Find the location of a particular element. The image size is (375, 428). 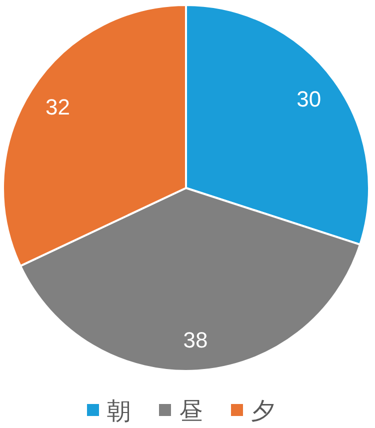

data-label: 30 is located at coordinates (309, 99).